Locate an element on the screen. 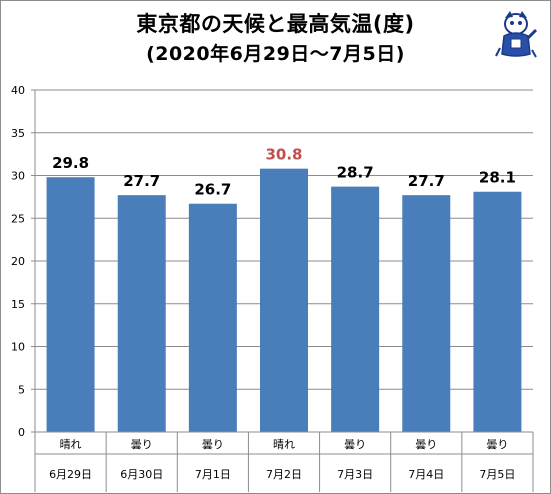 The width and height of the screenshot is (551, 494). y-tick-label: 35 is located at coordinates (18, 133).